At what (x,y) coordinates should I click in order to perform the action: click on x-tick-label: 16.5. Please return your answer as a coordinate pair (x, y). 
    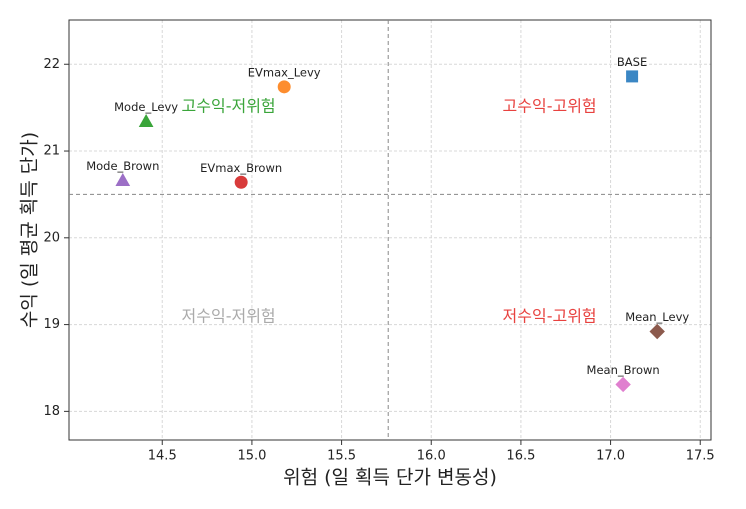
    Looking at the image, I should click on (520, 456).